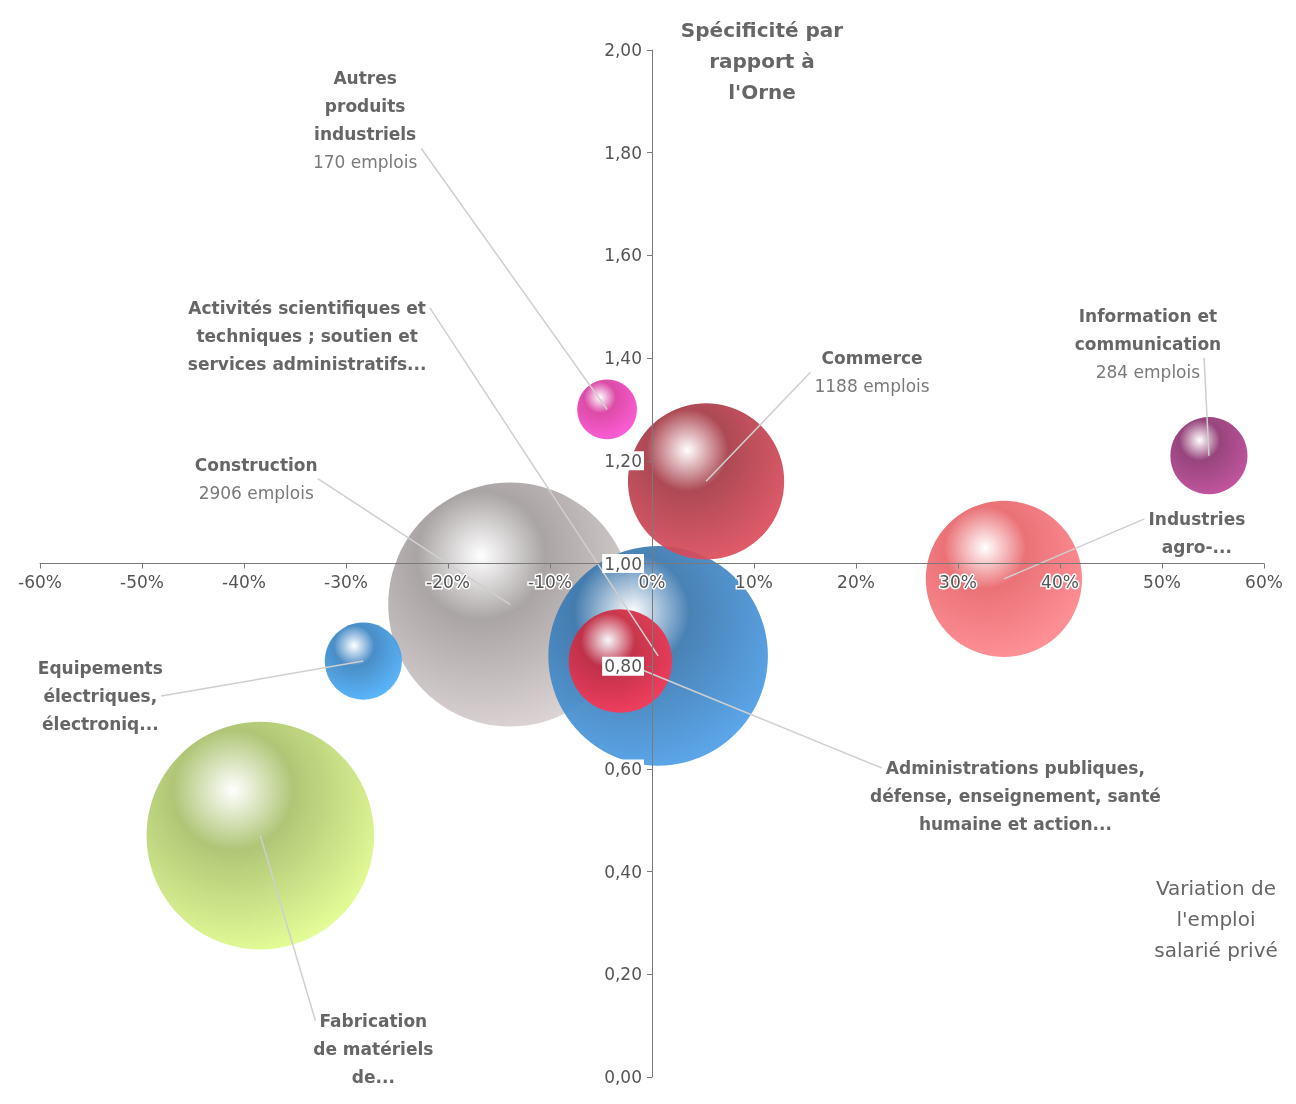 This screenshot has width=1296, height=1104. I want to click on y-tick-label: 2,00, so click(623, 50).